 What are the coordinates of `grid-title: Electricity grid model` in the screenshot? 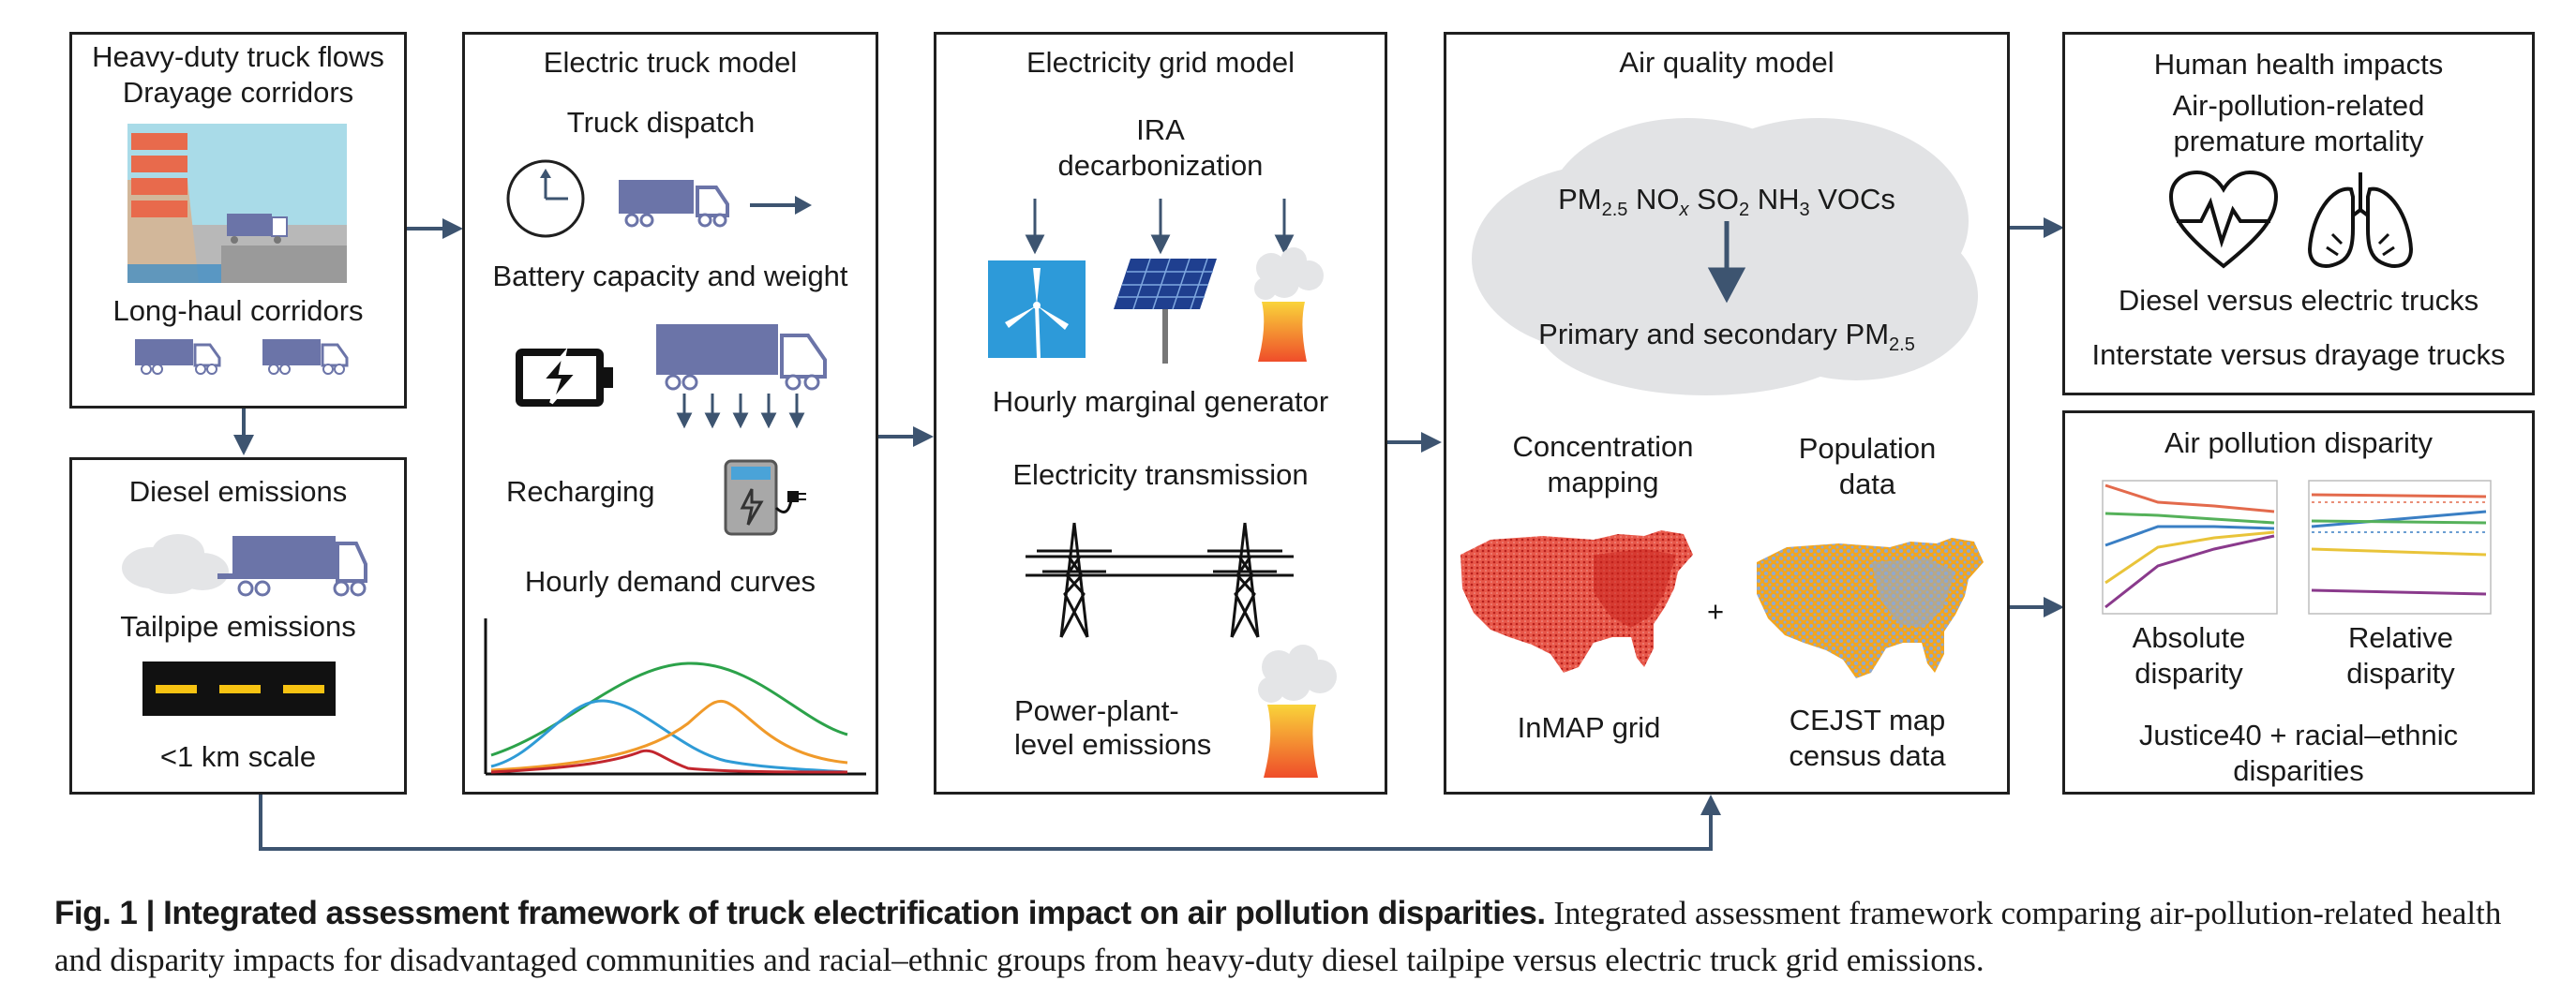 It's located at (1160, 62).